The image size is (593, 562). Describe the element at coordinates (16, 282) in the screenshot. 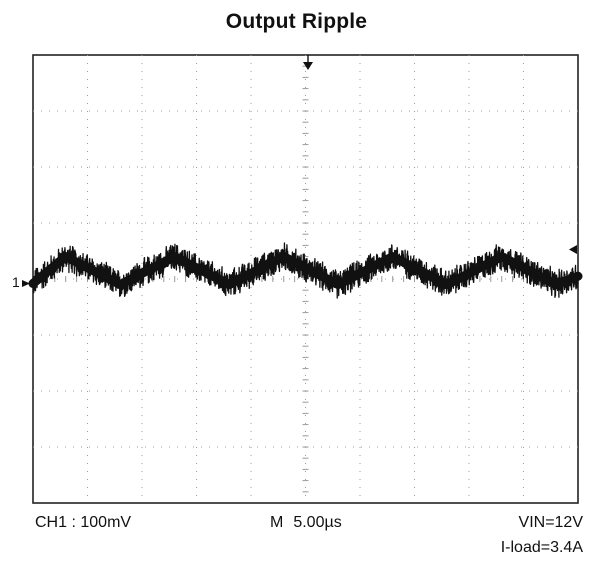

I see `channel-marker-label: 1` at that location.